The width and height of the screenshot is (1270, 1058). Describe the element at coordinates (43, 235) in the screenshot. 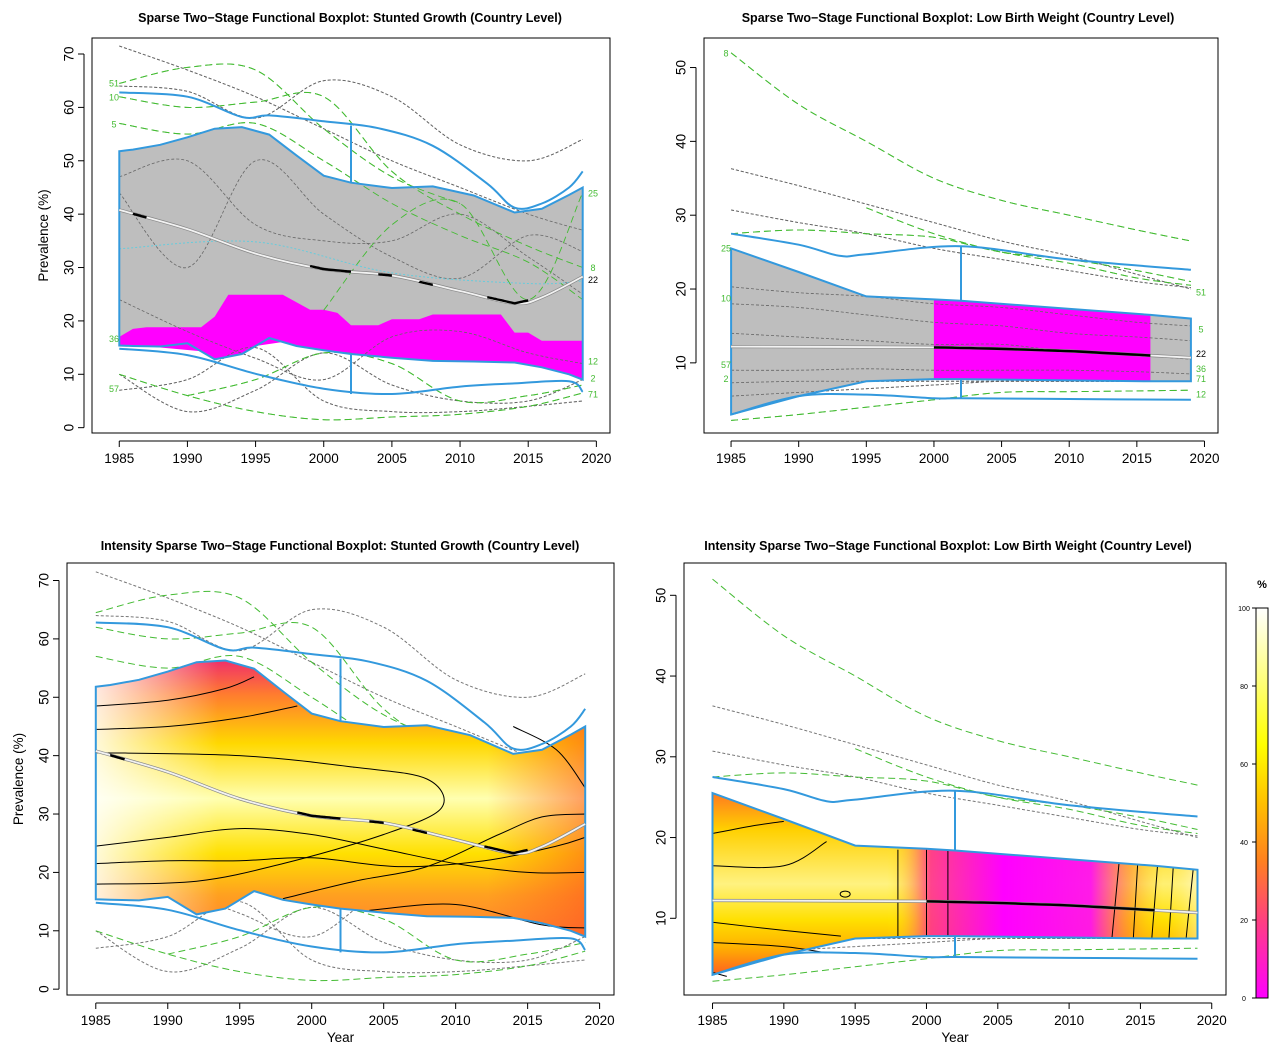

I see `y-axis-label: Prevalence (%)` at that location.